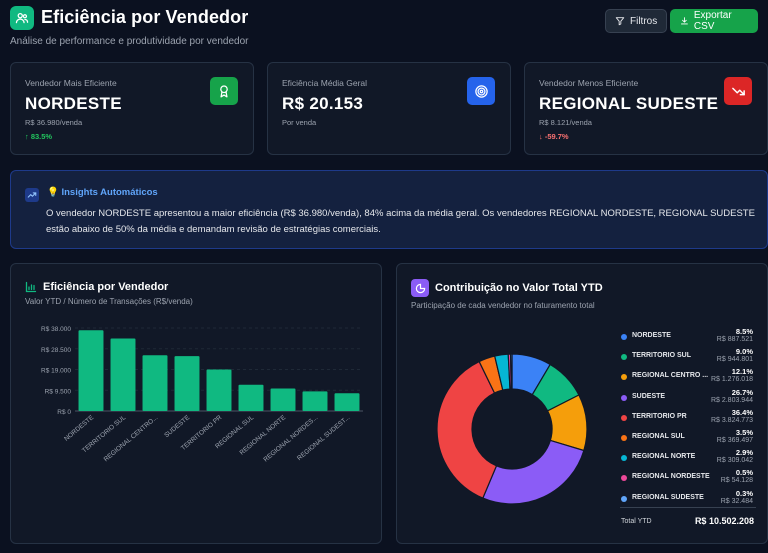 The image size is (768, 553). What do you see at coordinates (102, 192) in the screenshot?
I see `insights-title: 💡 Insights Automáticos` at bounding box center [102, 192].